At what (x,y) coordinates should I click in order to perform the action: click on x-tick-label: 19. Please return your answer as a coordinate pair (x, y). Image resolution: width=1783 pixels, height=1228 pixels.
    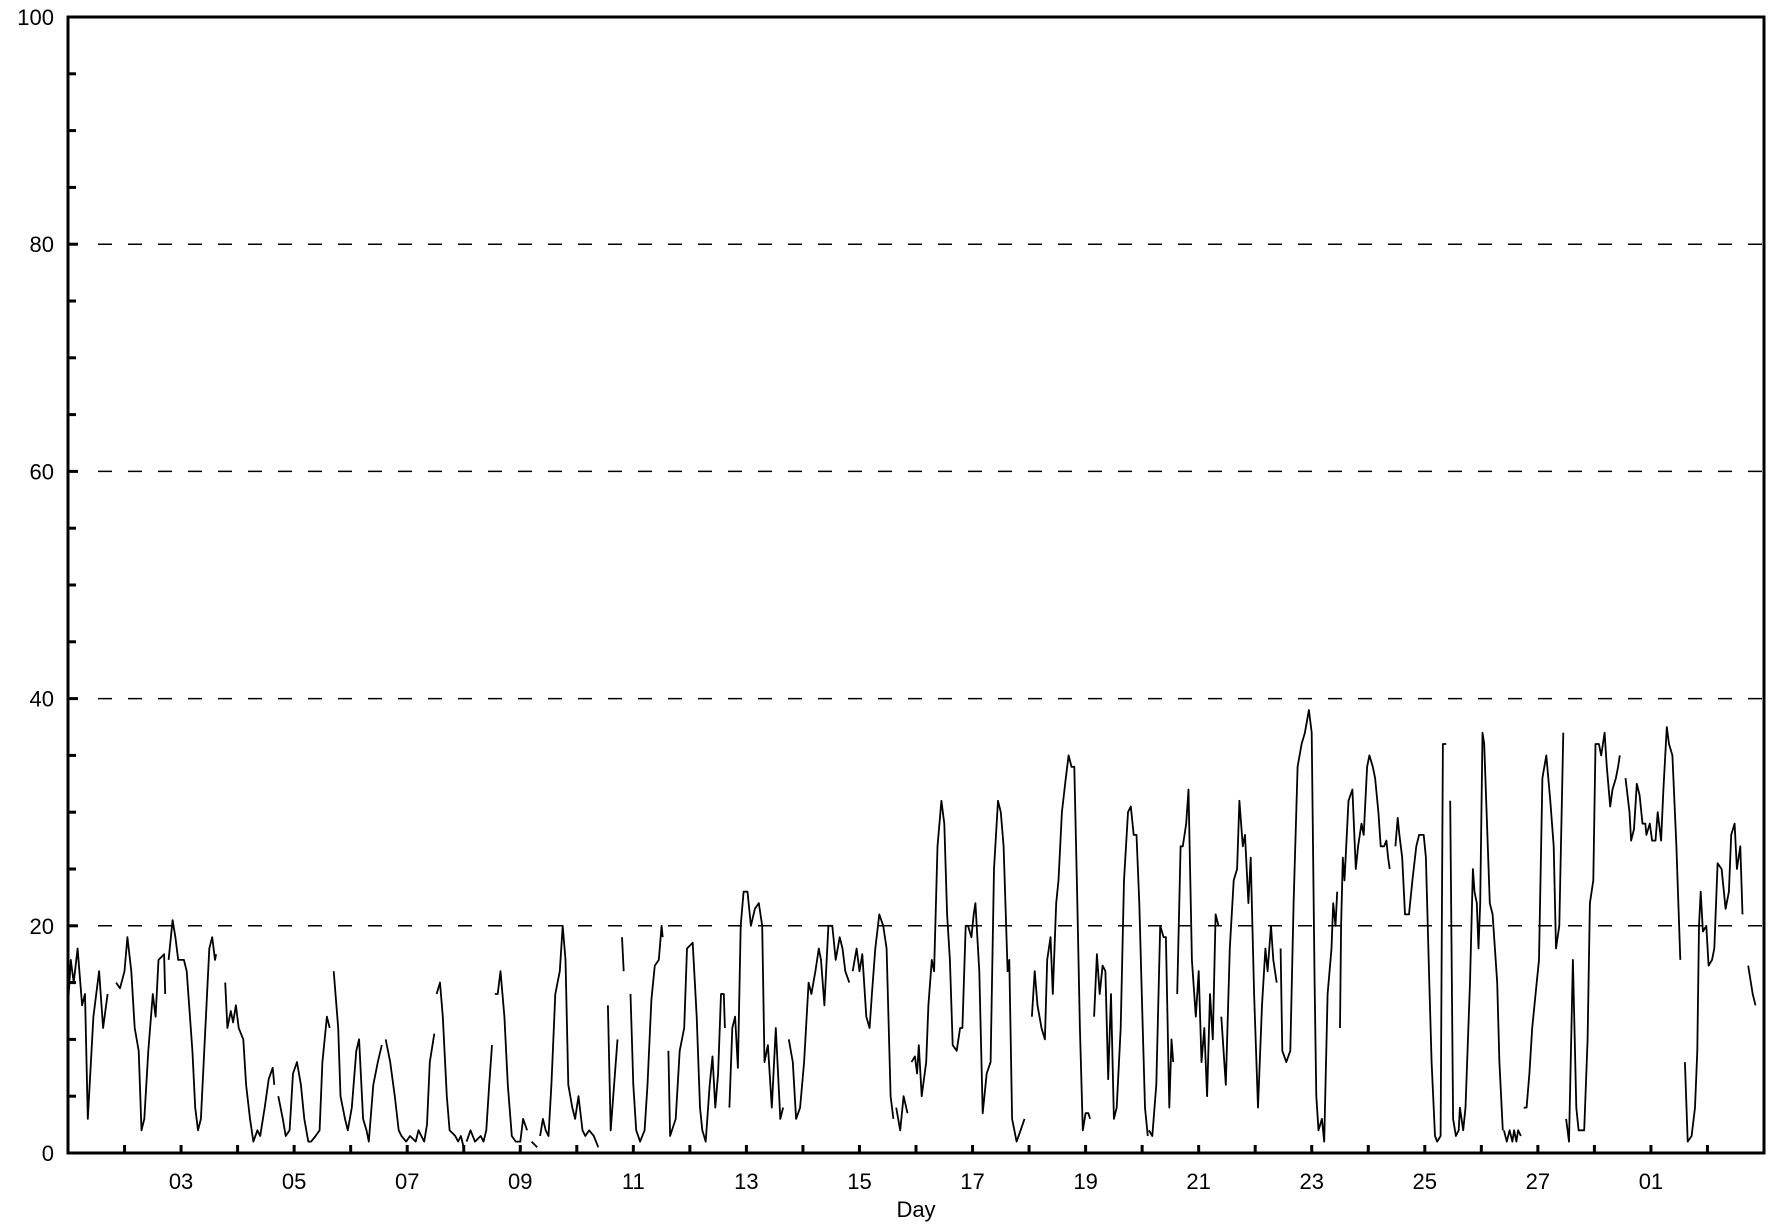
    Looking at the image, I should click on (1085, 1181).